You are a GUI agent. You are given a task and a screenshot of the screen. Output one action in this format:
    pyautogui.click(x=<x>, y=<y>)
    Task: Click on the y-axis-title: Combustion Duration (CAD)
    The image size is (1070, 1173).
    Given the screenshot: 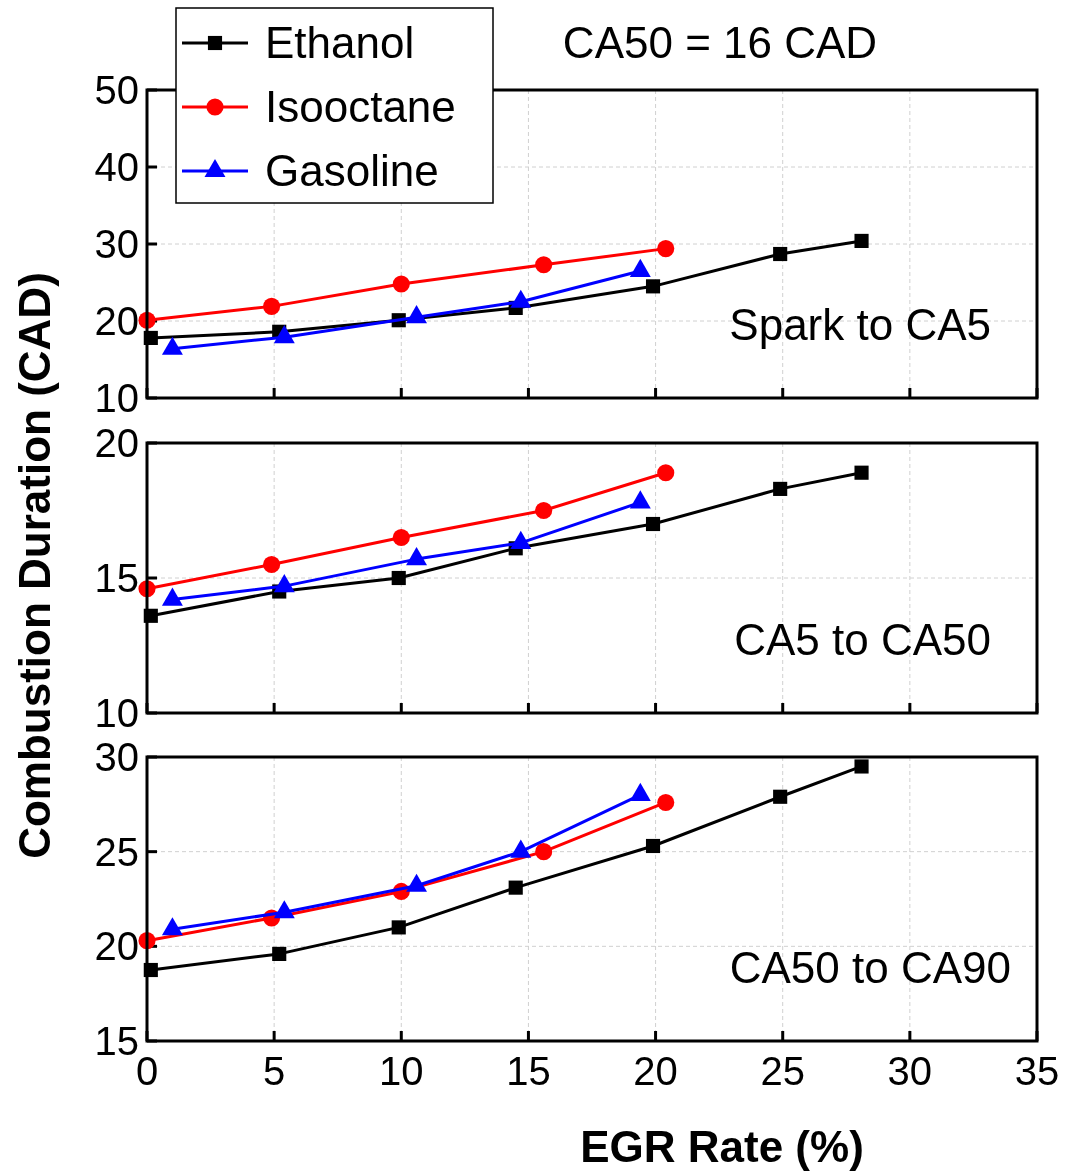 What is the action you would take?
    pyautogui.click(x=34, y=565)
    